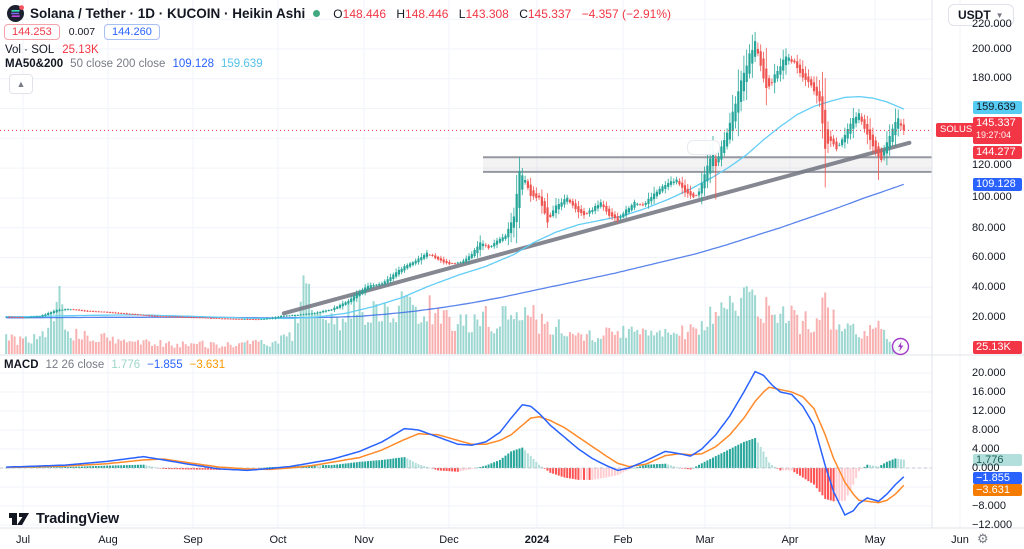 Image resolution: width=1024 pixels, height=549 pixels. What do you see at coordinates (989, 392) in the screenshot?
I see `axis-tick-label: 16.000` at bounding box center [989, 392].